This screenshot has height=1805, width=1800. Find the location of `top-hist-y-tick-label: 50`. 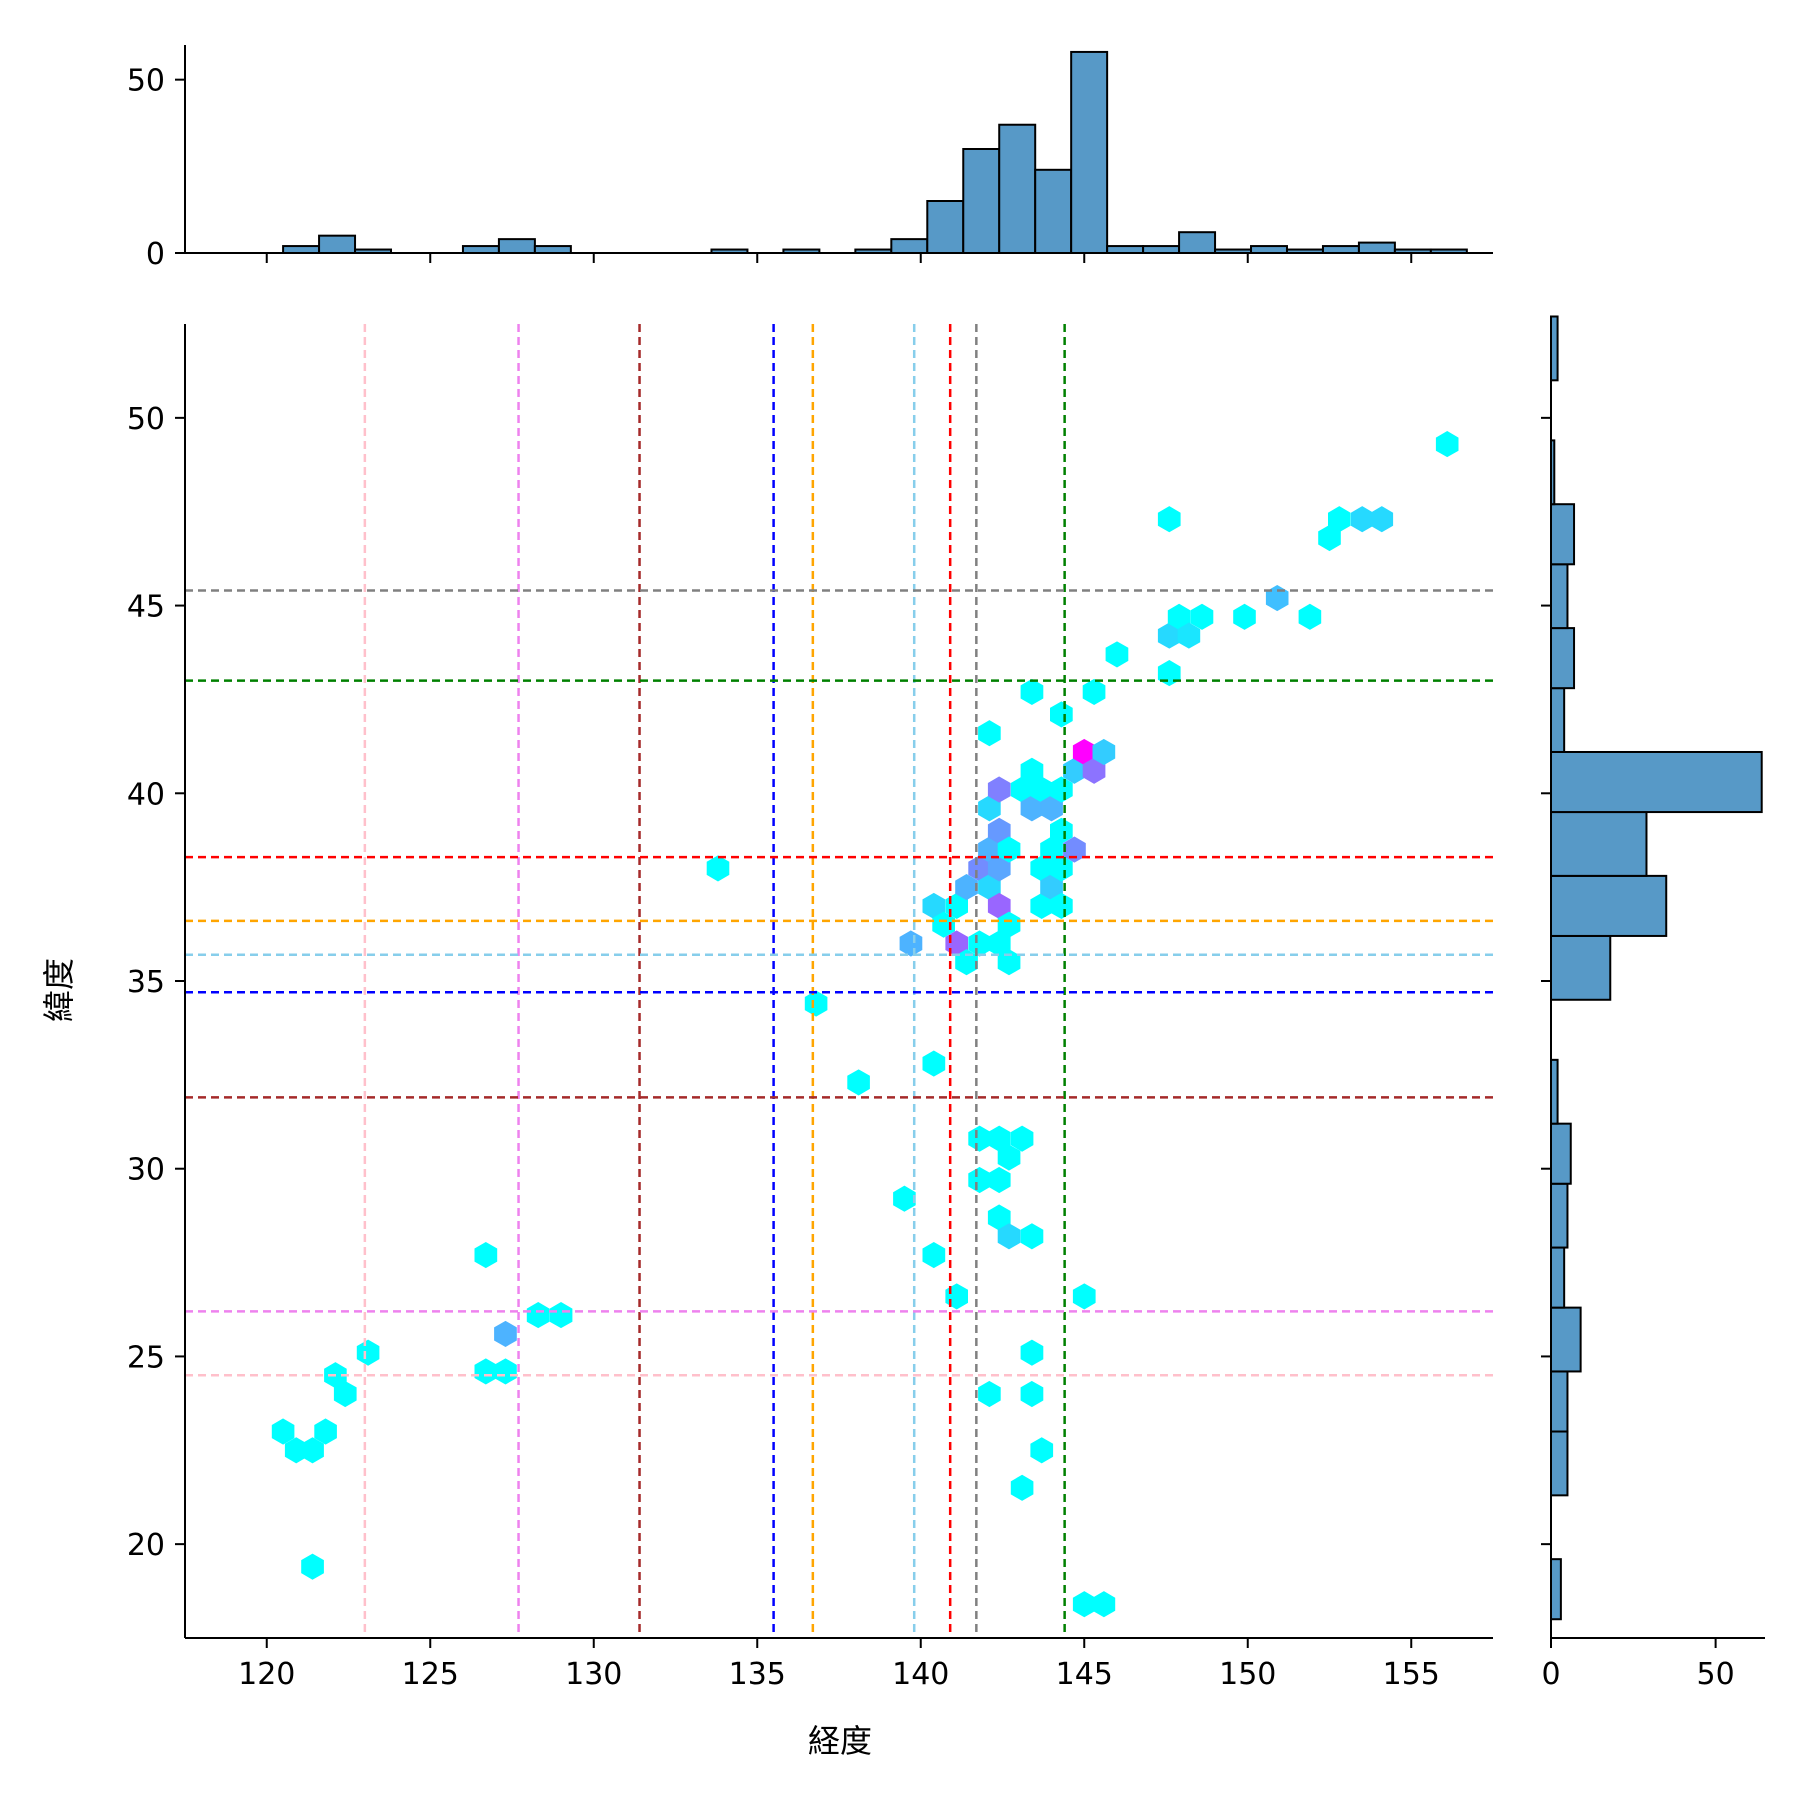

top-hist-y-tick-label: 50 is located at coordinates (146, 81).